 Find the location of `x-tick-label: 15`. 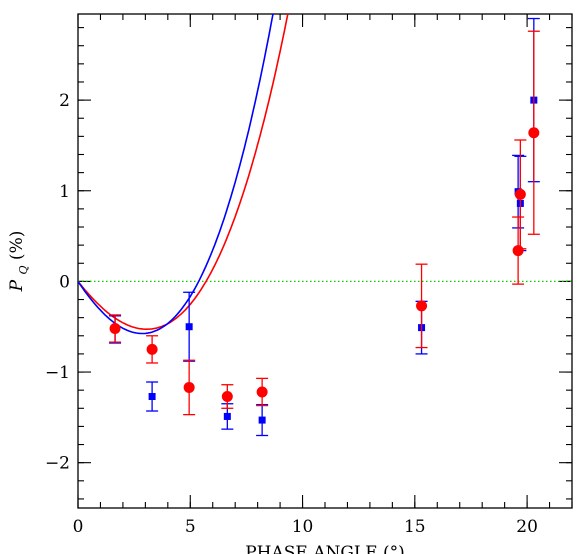

x-tick-label: 15 is located at coordinates (415, 527).